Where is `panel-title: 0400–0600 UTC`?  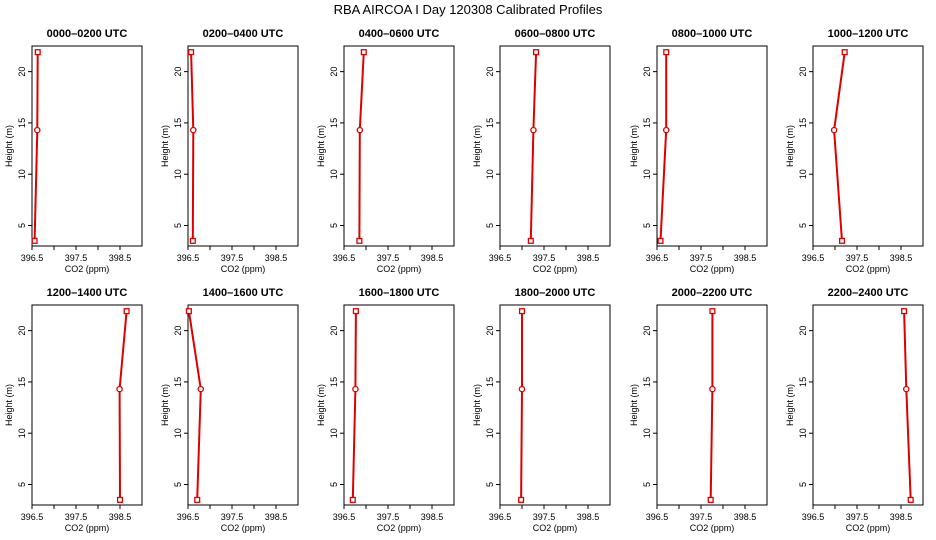
panel-title: 0400–0600 UTC is located at coordinates (399, 34).